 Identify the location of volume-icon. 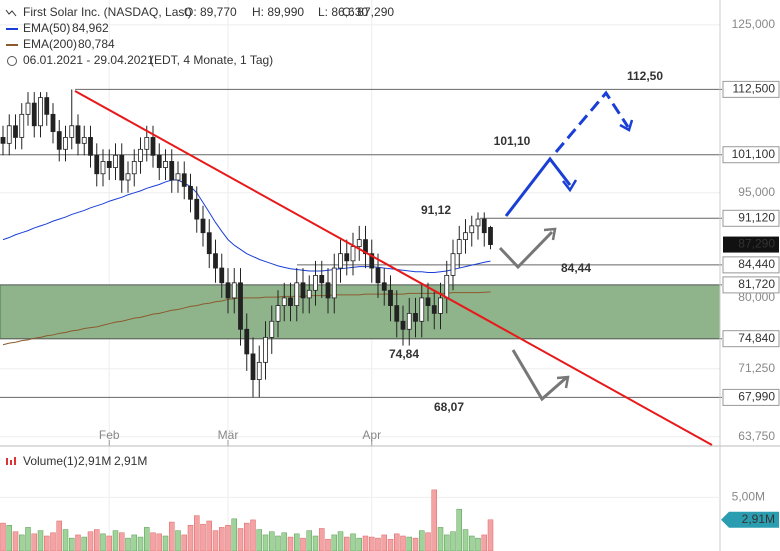
(15, 461).